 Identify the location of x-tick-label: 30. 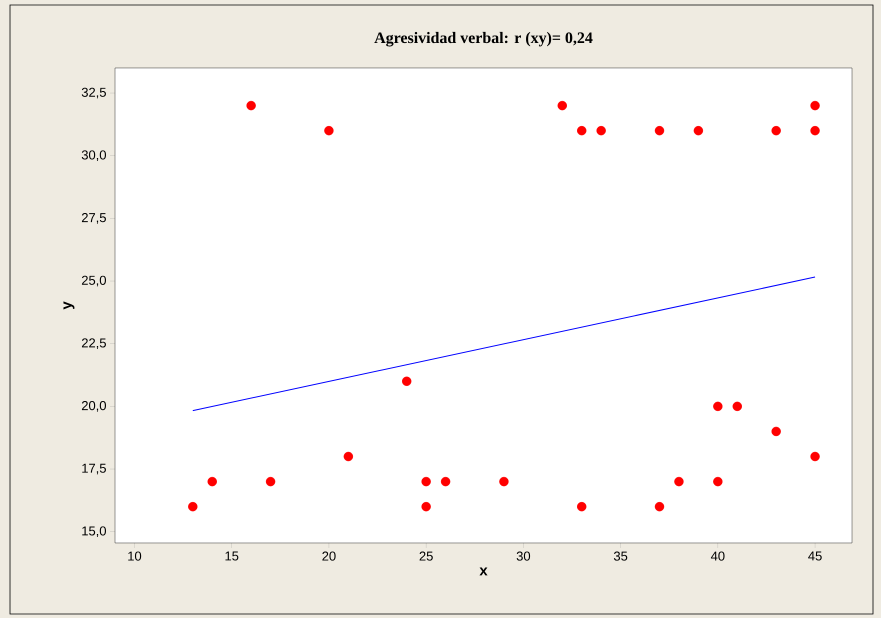
(523, 556).